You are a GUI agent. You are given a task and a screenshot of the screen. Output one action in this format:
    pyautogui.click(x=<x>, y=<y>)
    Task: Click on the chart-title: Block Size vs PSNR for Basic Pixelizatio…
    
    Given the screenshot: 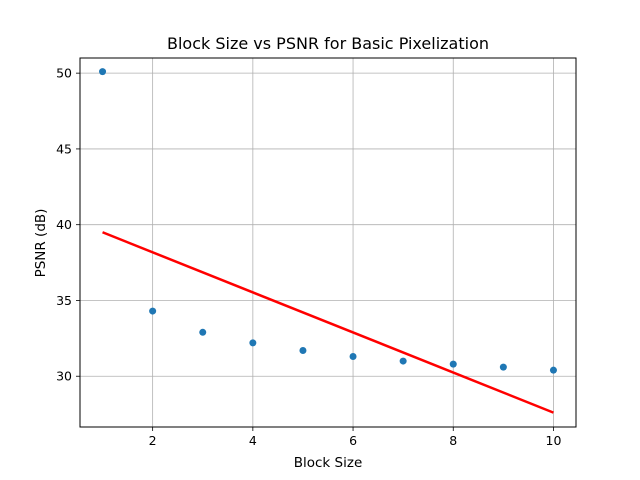 What is the action you would take?
    pyautogui.click(x=328, y=43)
    